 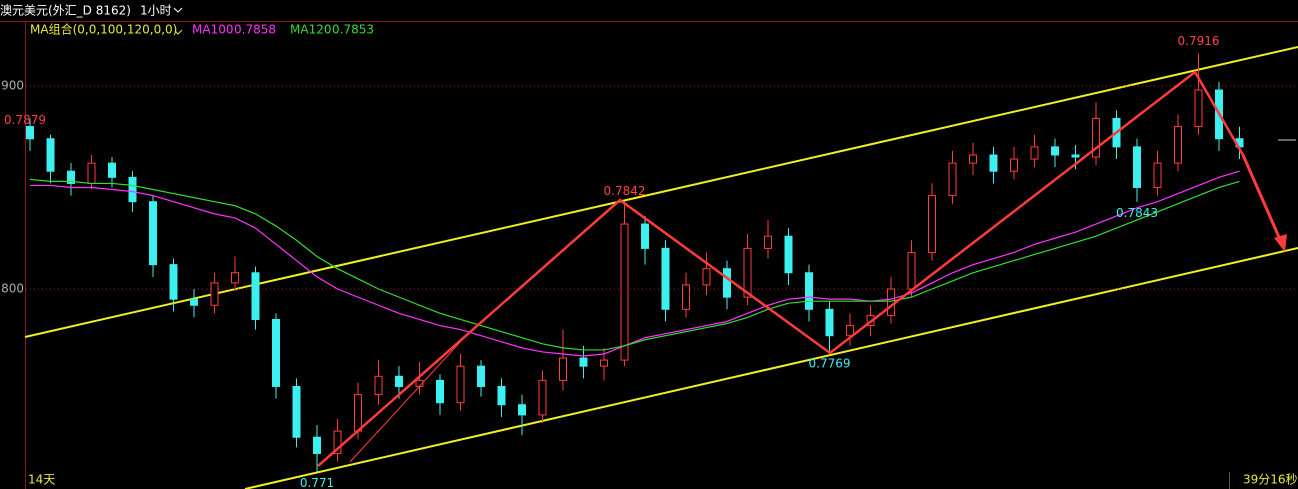 I want to click on dropdown-icon, so click(x=178, y=10).